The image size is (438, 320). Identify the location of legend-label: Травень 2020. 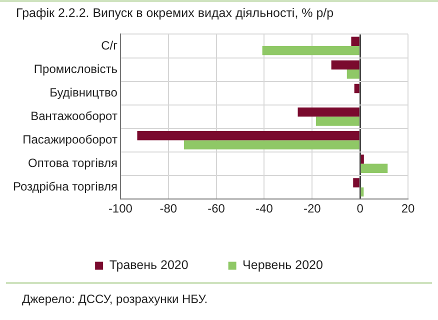
(148, 265).